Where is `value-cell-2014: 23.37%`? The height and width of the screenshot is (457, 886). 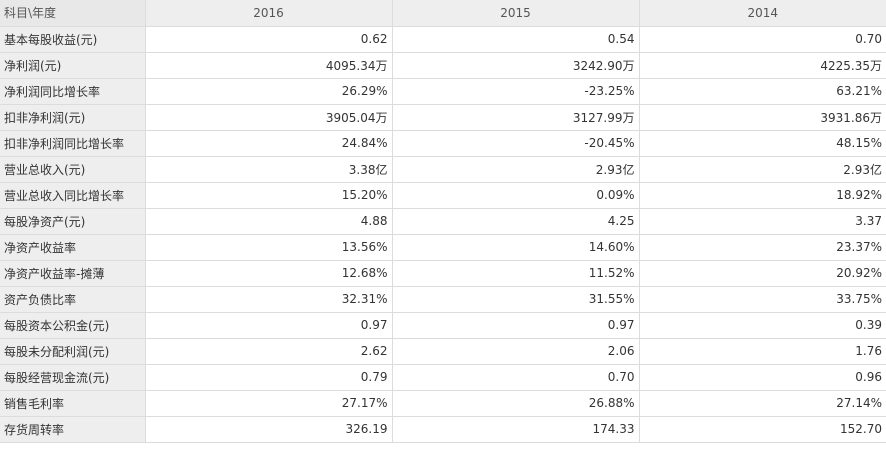
value-cell-2014: 23.37% is located at coordinates (762, 247).